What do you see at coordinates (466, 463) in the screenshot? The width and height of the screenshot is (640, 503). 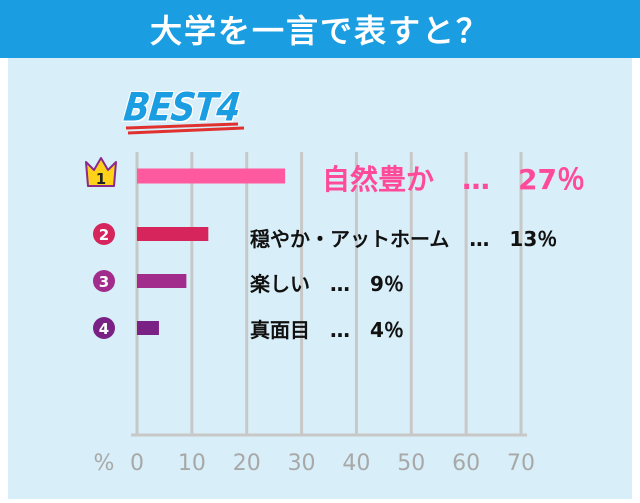 I see `x-tick-label: 60` at bounding box center [466, 463].